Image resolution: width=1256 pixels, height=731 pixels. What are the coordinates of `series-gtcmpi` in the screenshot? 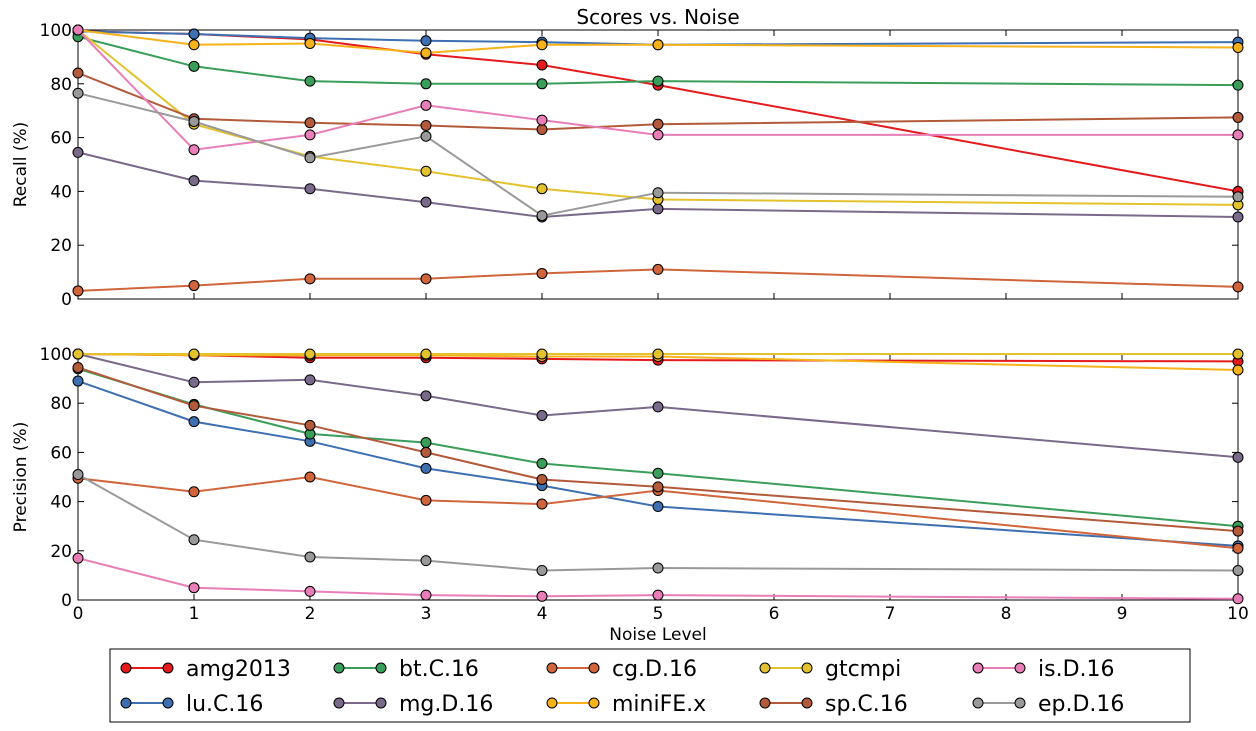 It's located at (658, 354).